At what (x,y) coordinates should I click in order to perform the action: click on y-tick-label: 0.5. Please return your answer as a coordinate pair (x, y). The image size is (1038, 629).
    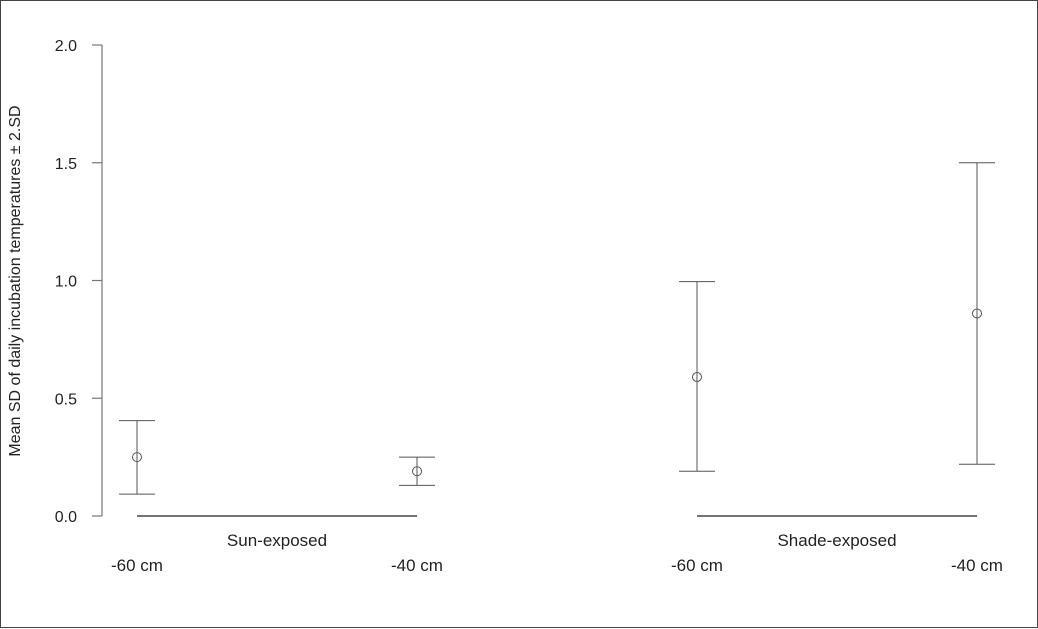
    Looking at the image, I should click on (66, 399).